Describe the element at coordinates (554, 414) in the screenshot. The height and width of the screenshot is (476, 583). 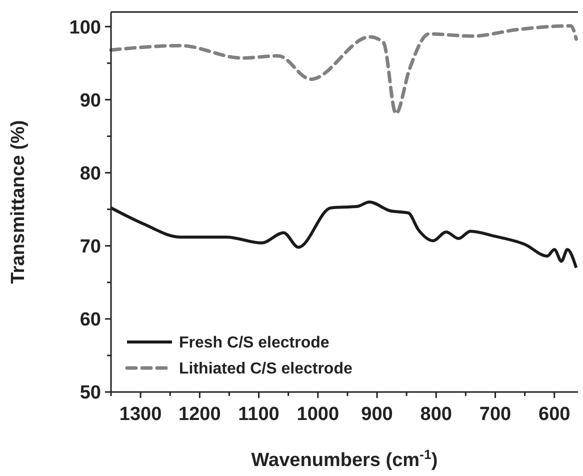
I see `x-tick-label: 600` at that location.